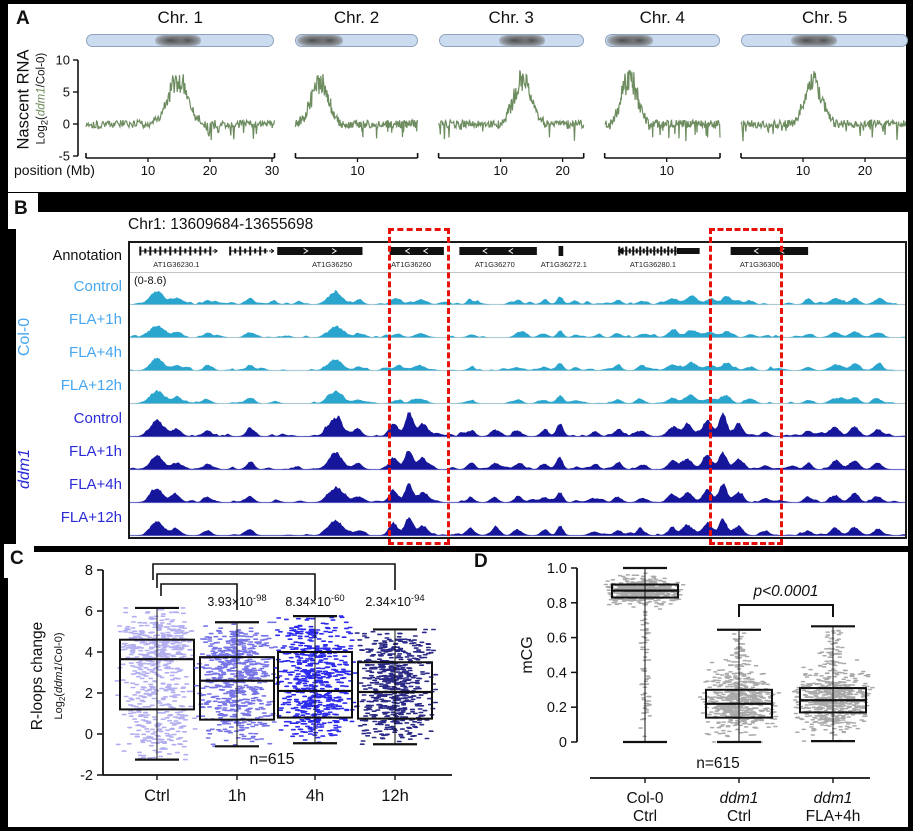 This screenshot has height=831, width=913. I want to click on coverage-signal, so click(517, 297).